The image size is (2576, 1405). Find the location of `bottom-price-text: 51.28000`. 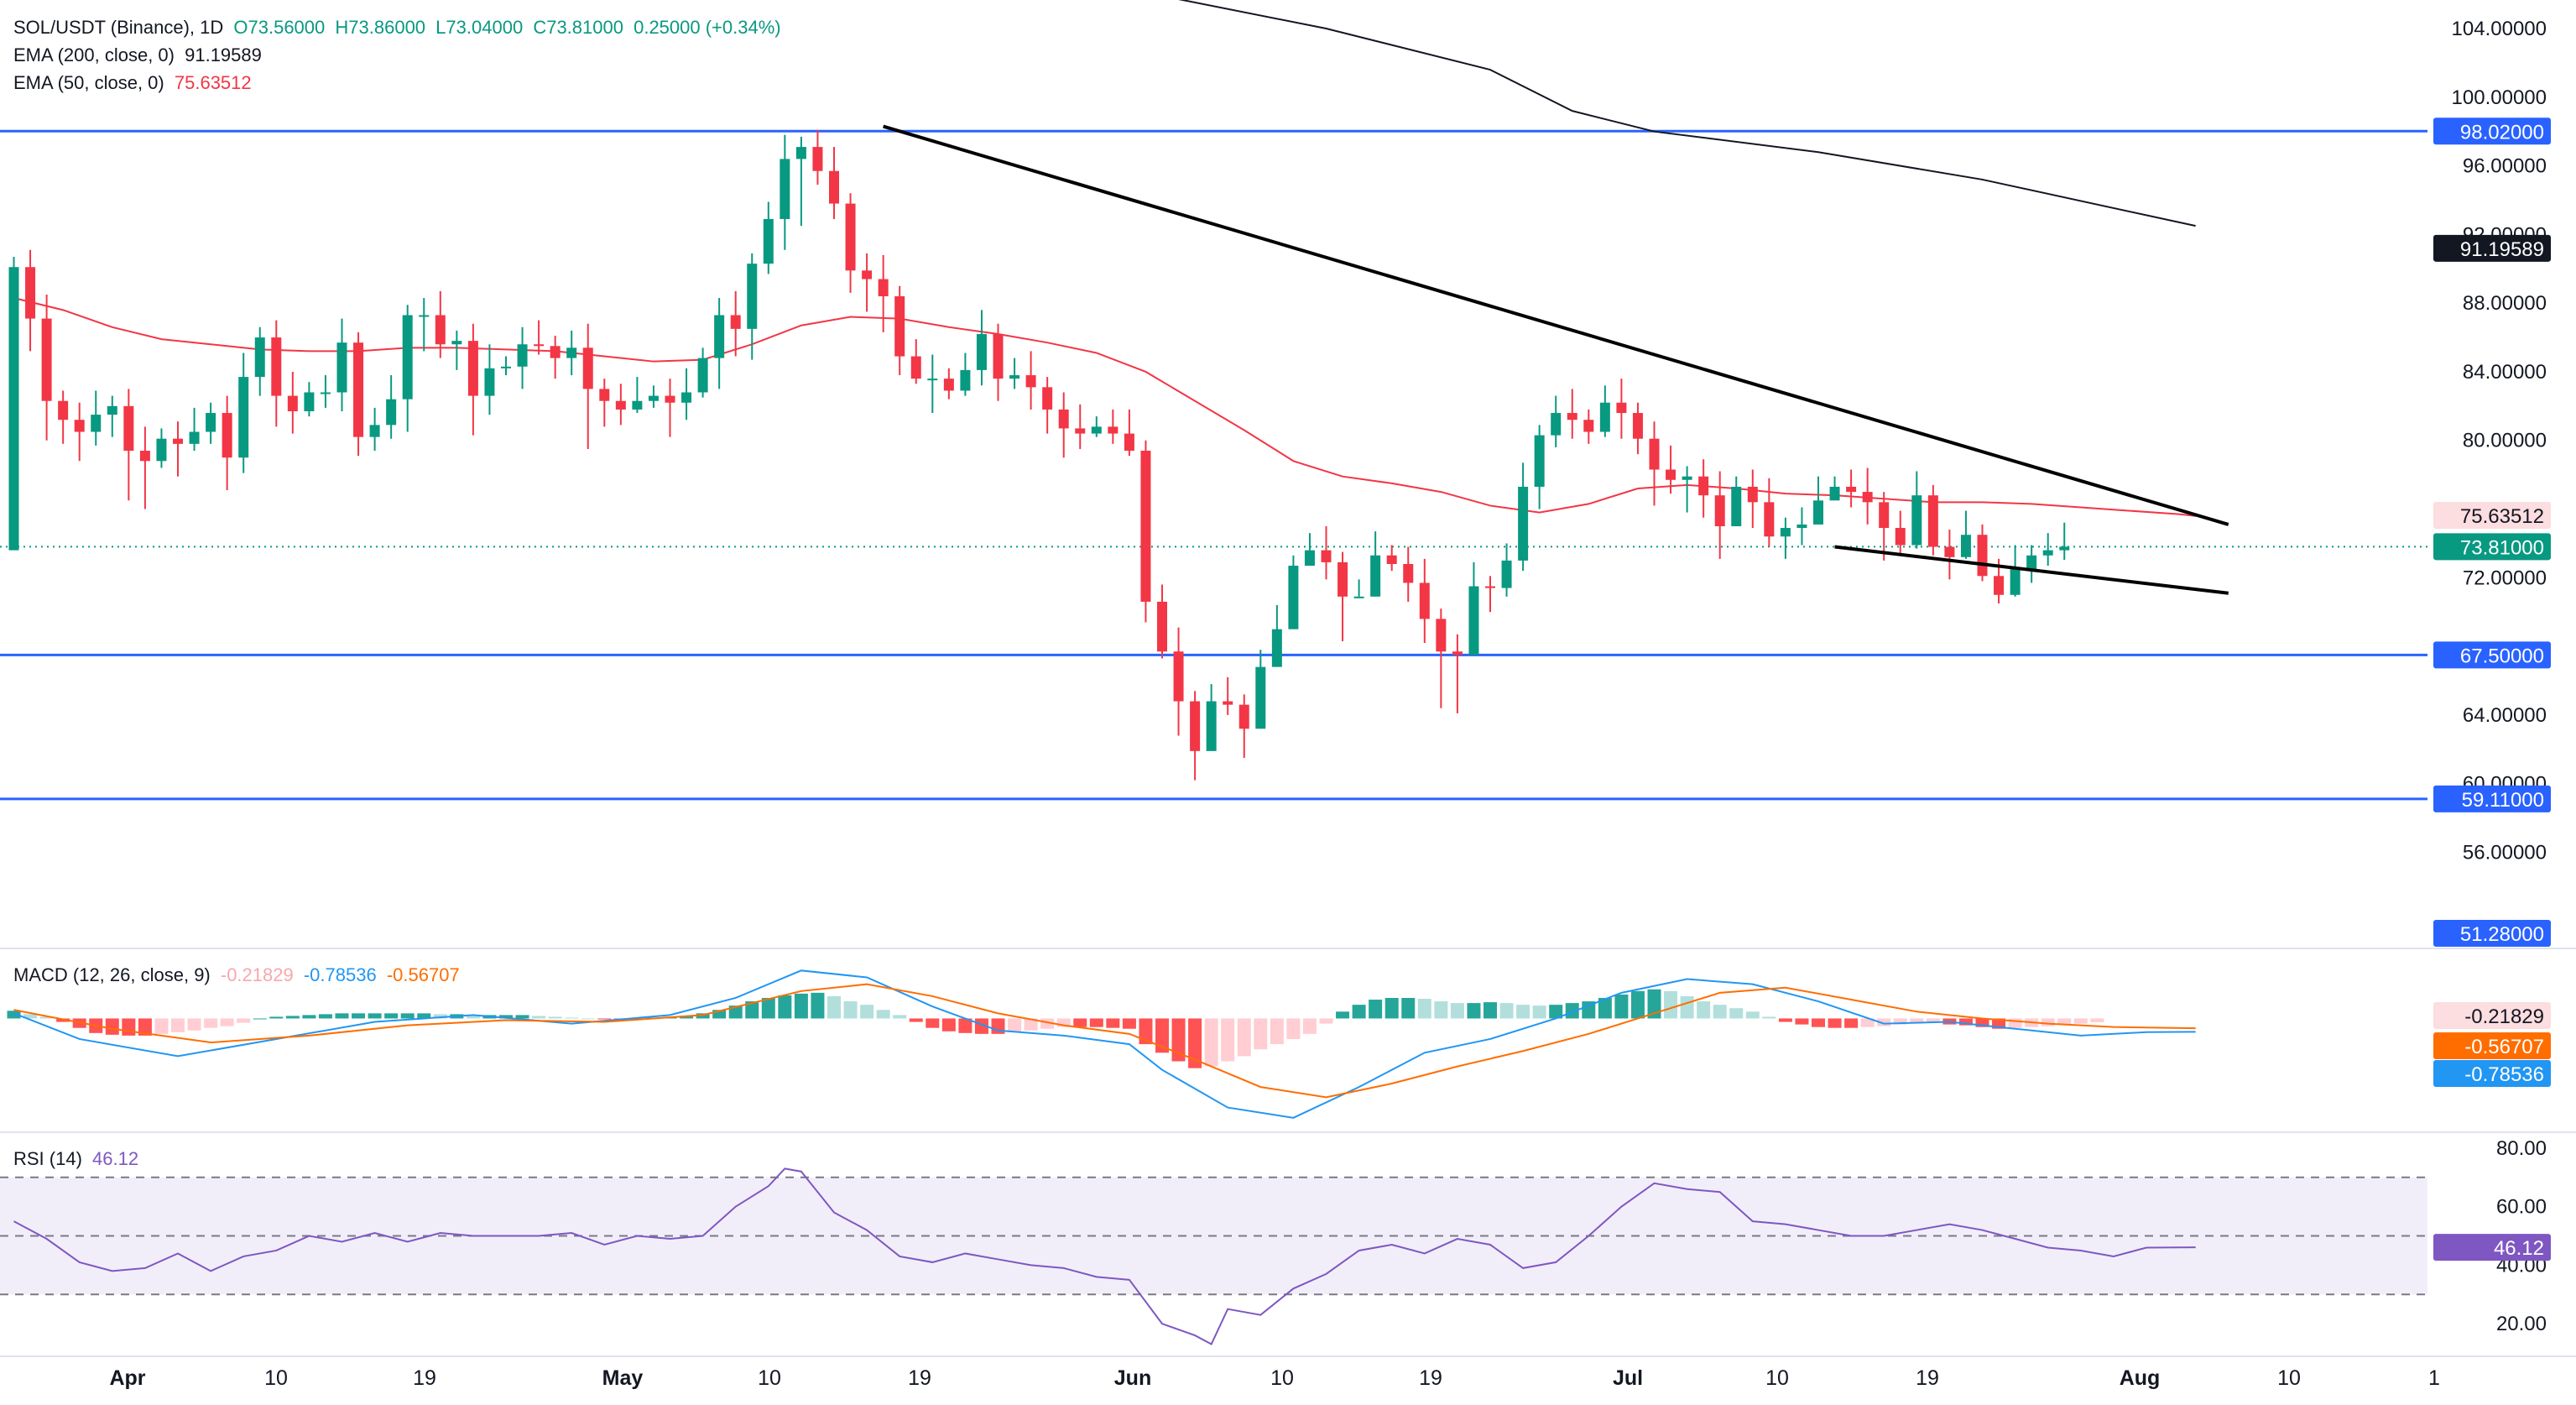

bottom-price-text: 51.28000 is located at coordinates (2502, 934).